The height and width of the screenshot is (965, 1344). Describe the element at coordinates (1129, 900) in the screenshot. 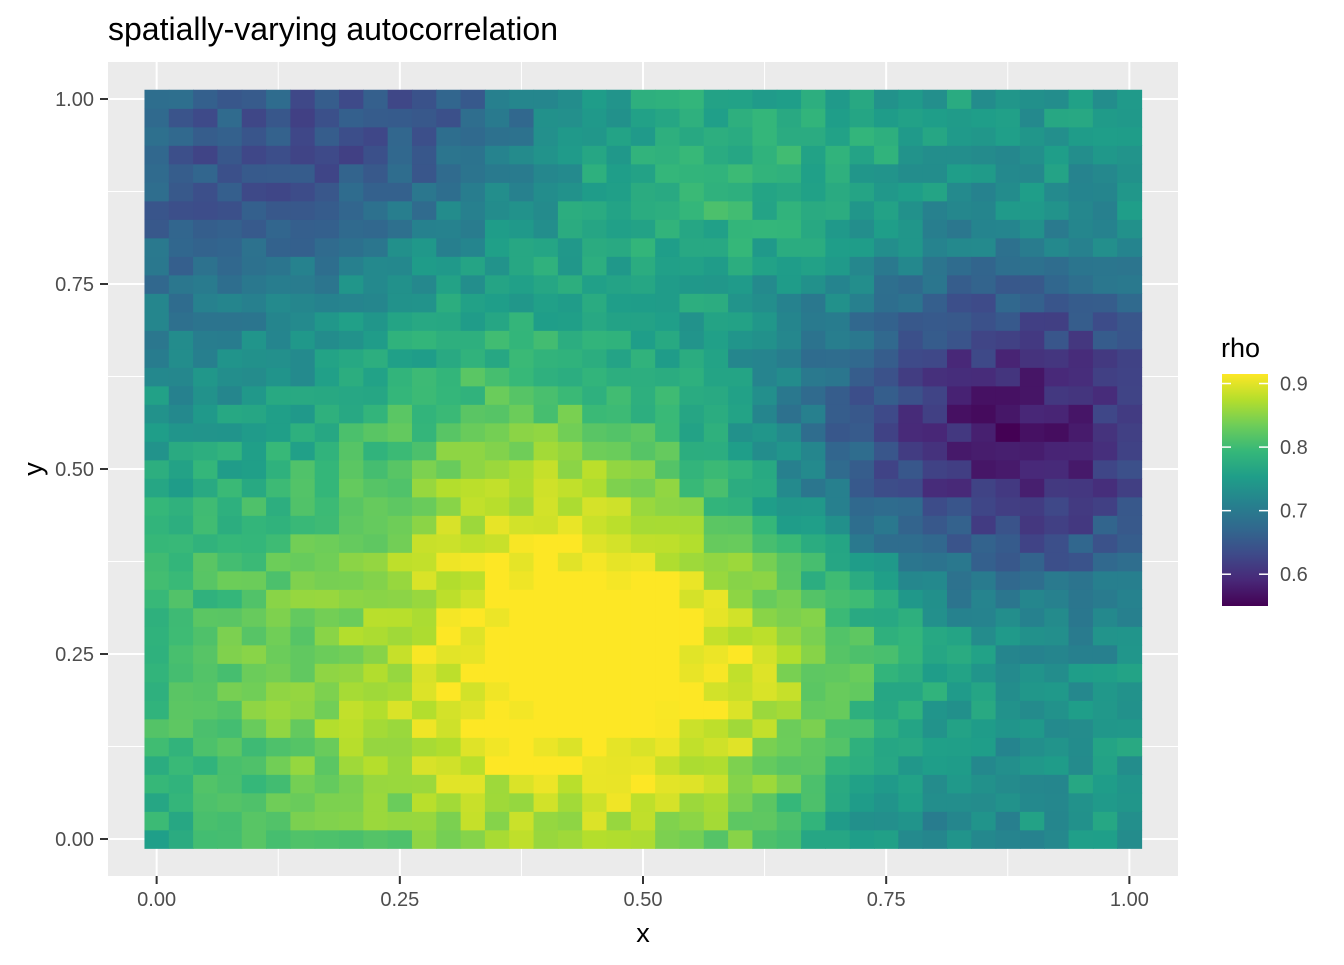

I see `x-tick-label: 1.00` at that location.